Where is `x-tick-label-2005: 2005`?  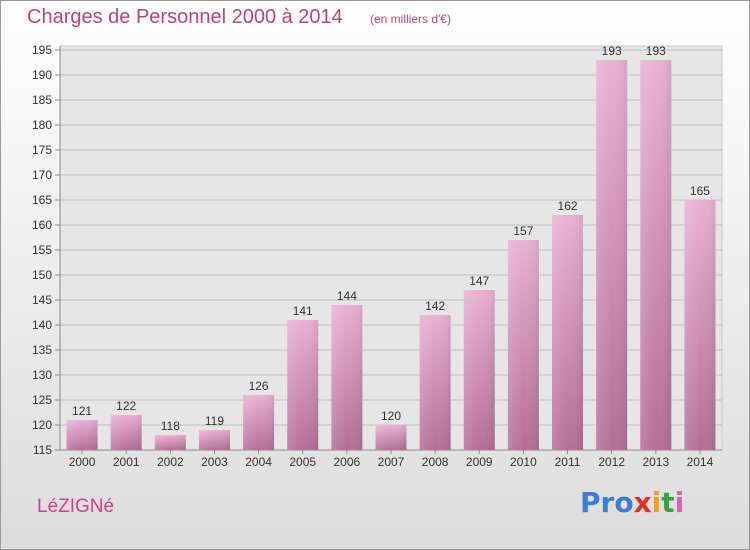 x-tick-label-2005: 2005 is located at coordinates (302, 462).